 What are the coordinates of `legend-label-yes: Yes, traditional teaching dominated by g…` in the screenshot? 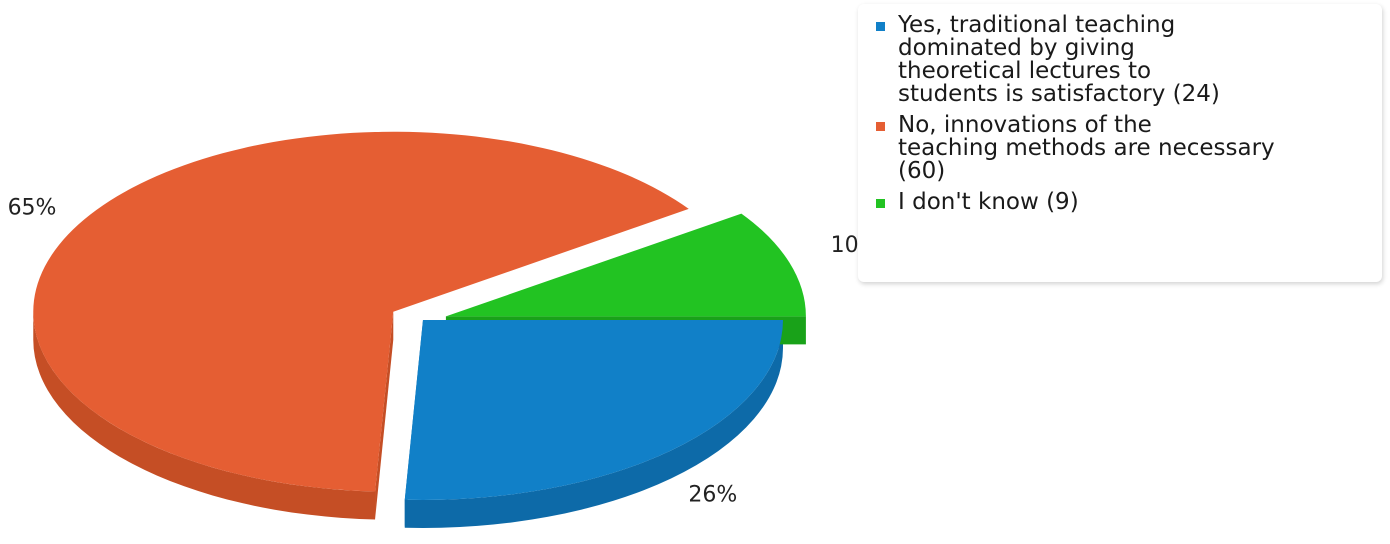 It's located at (1059, 59).